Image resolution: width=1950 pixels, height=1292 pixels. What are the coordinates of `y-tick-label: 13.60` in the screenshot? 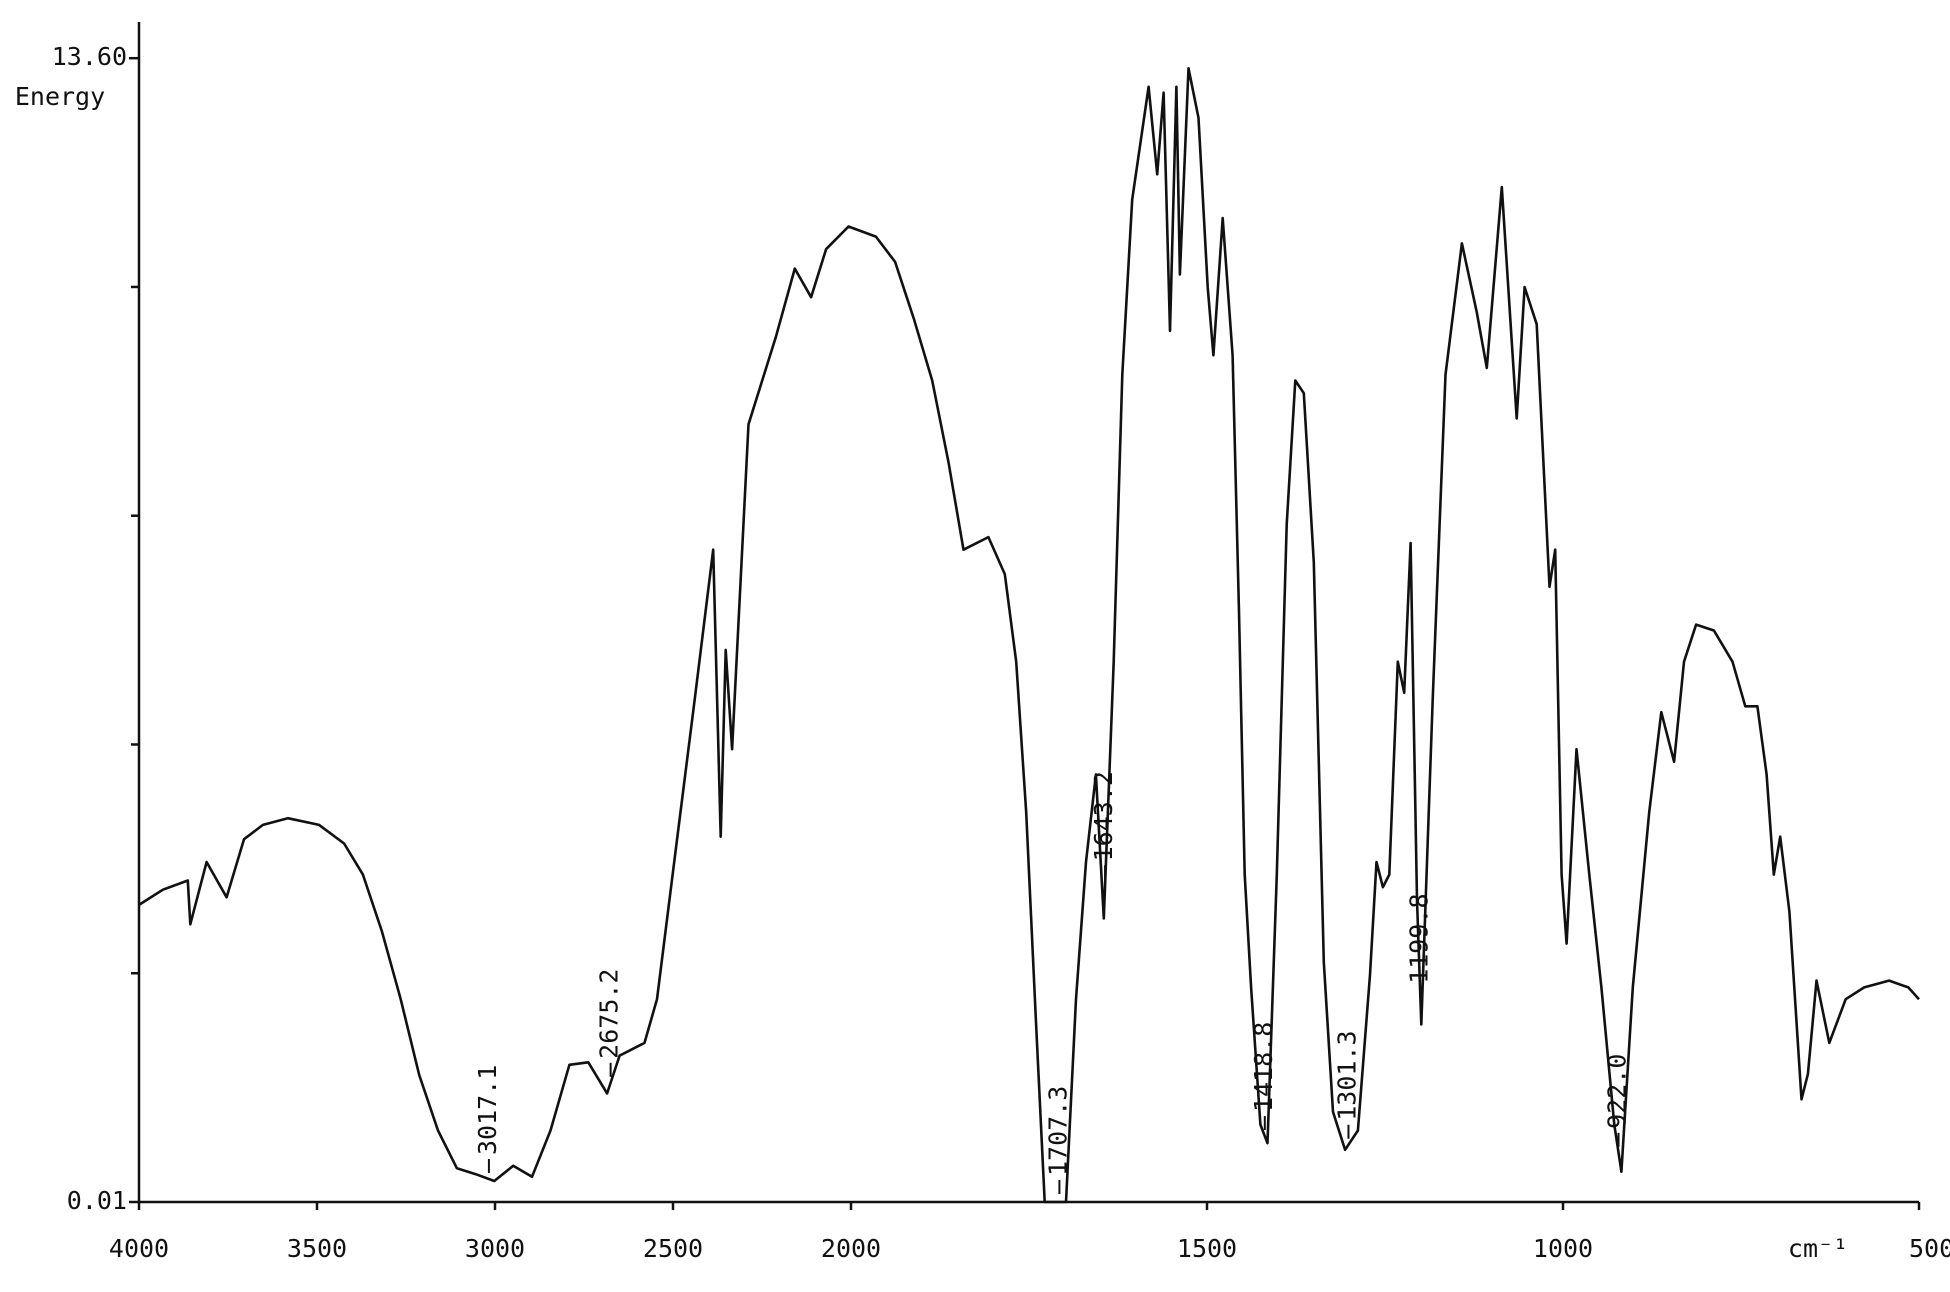 It's located at (89, 56).